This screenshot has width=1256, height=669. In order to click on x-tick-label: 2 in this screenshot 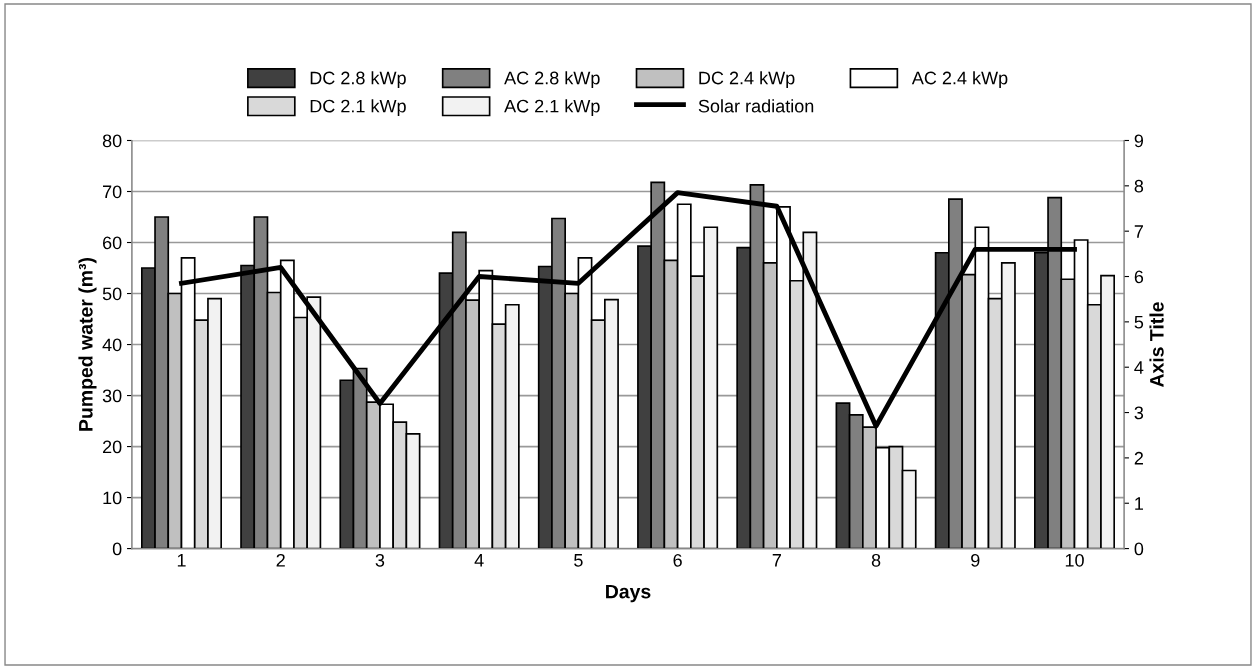, I will do `click(280, 560)`.